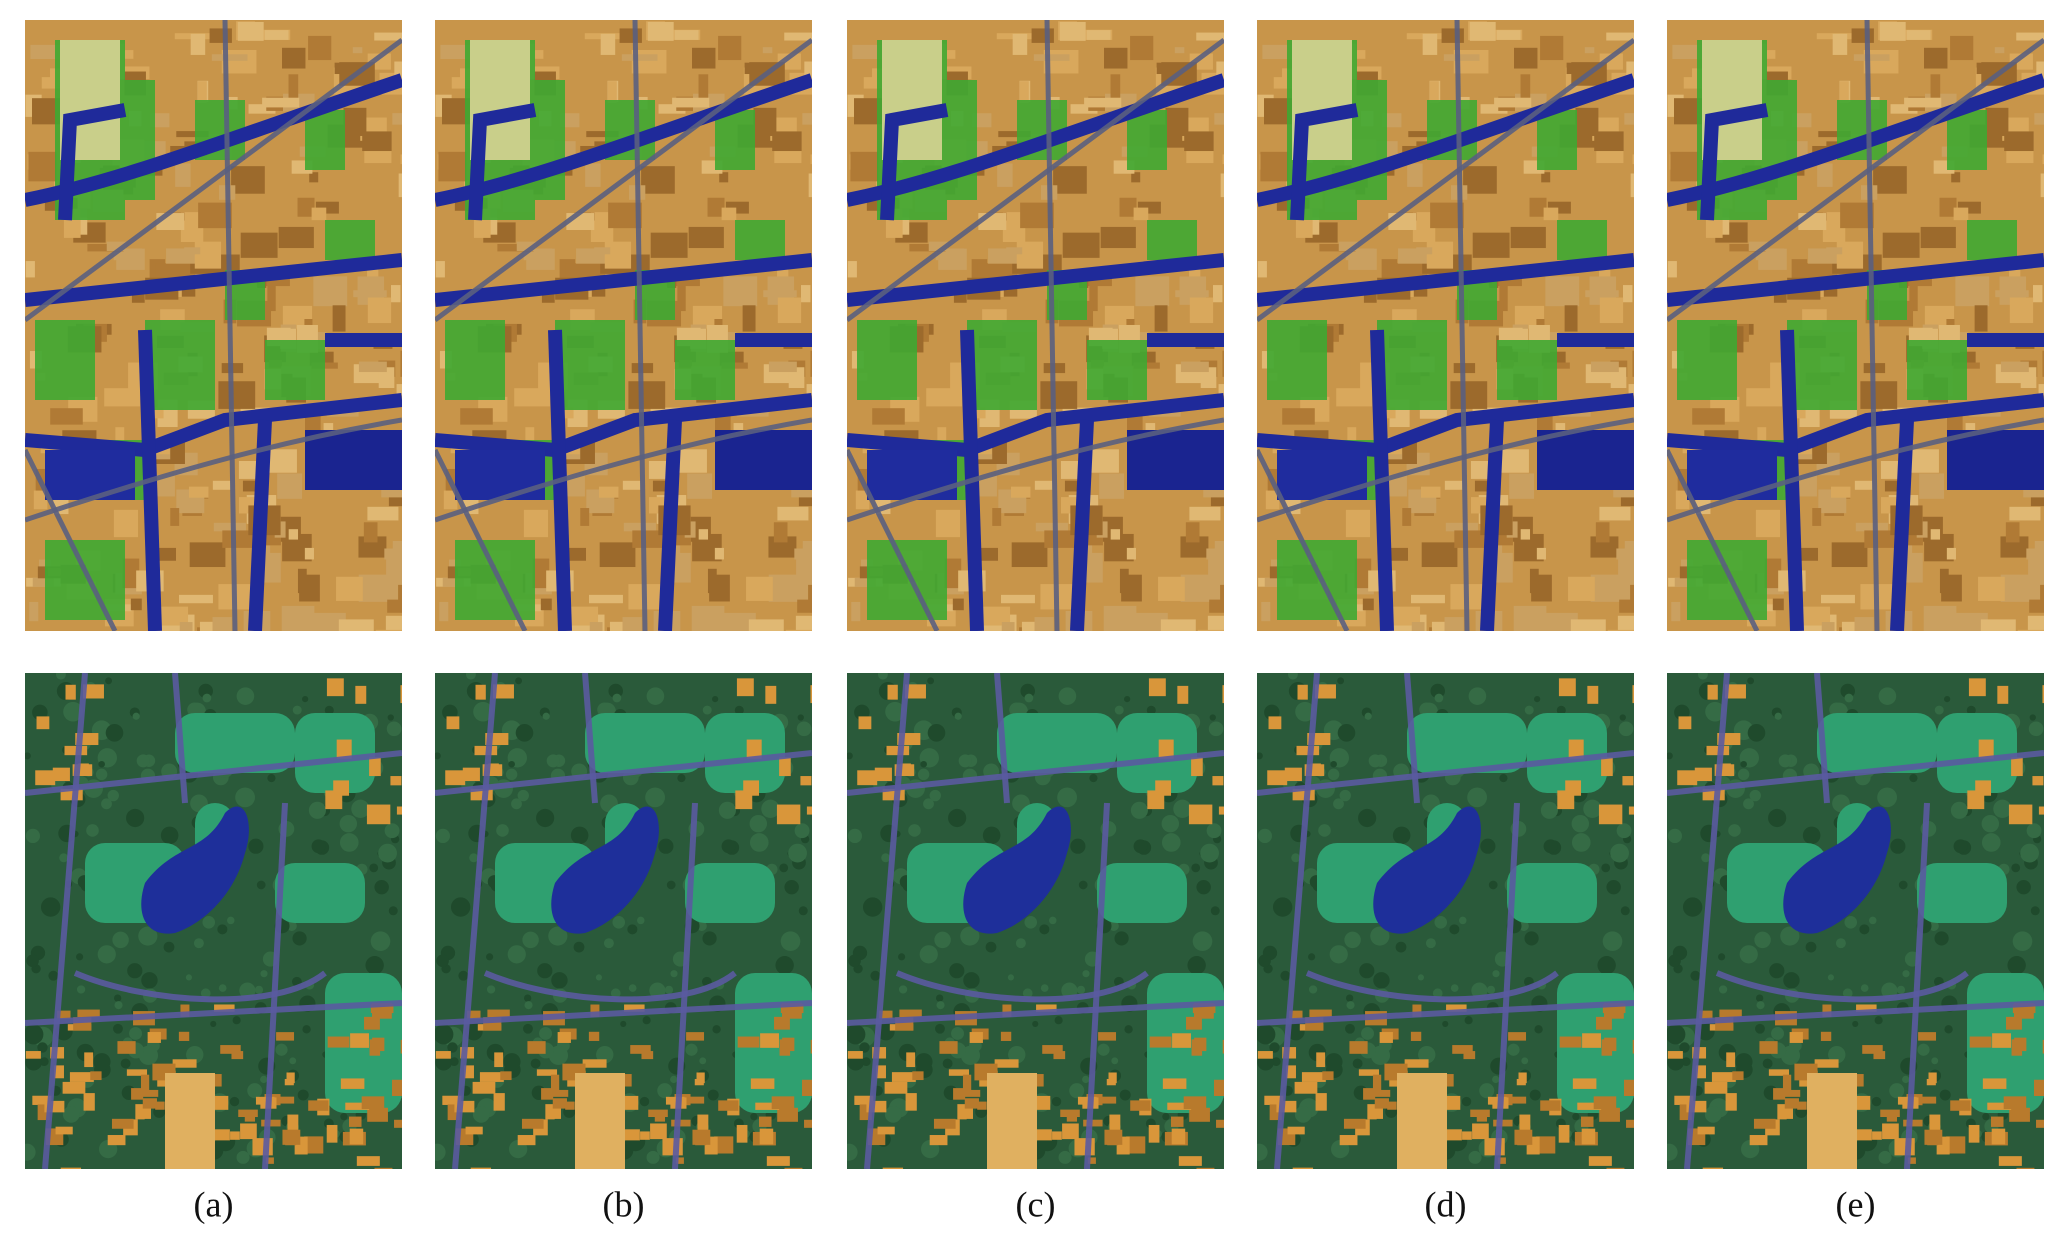  I want to click on panel-label: (a), so click(214, 1204).